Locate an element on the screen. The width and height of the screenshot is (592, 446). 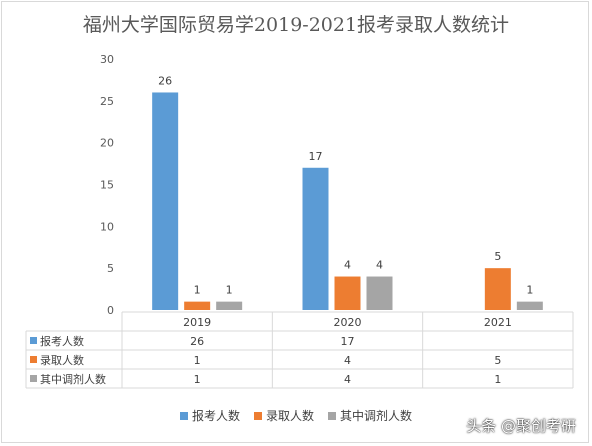
table-cell: 17 is located at coordinates (348, 341).